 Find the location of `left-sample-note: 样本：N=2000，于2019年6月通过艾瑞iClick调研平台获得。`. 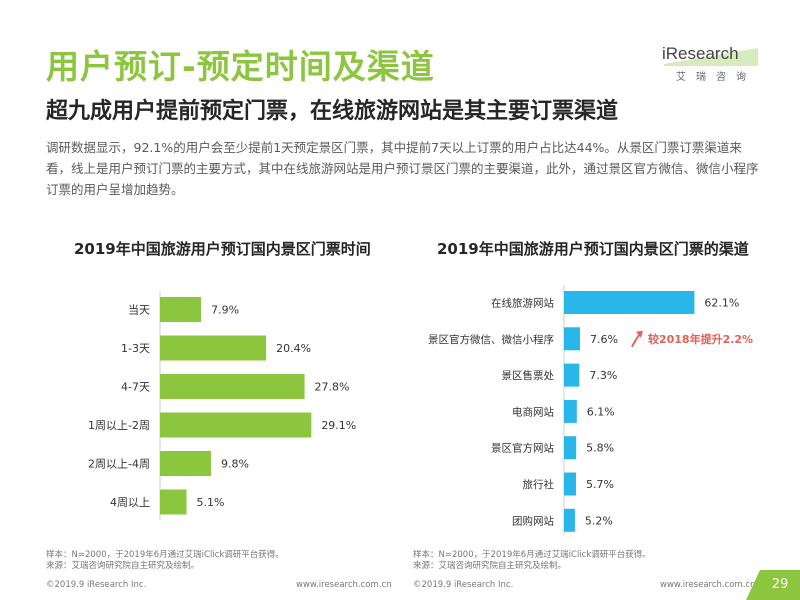

left-sample-note: 样本：N=2000，于2019年6月通过艾瑞iClick调研平台获得。 is located at coordinates (165, 555).